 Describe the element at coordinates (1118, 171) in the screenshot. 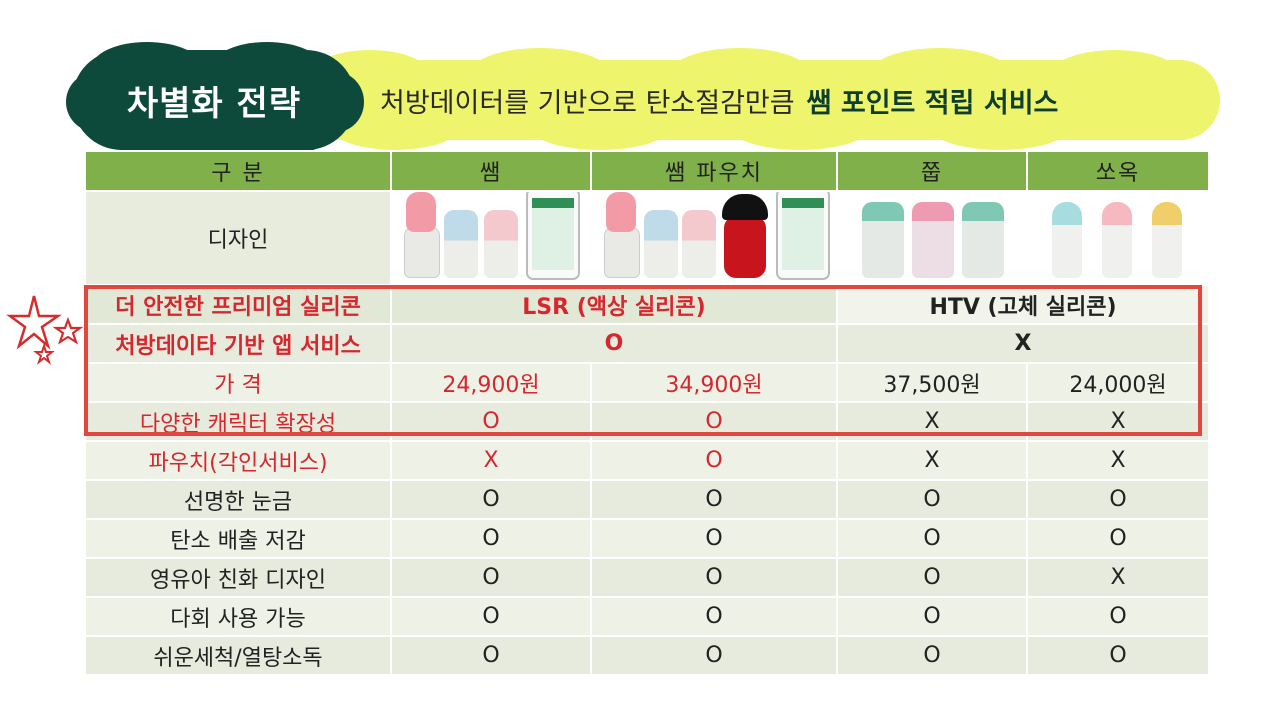

I see `col-header-ssook: 쏘옥` at that location.